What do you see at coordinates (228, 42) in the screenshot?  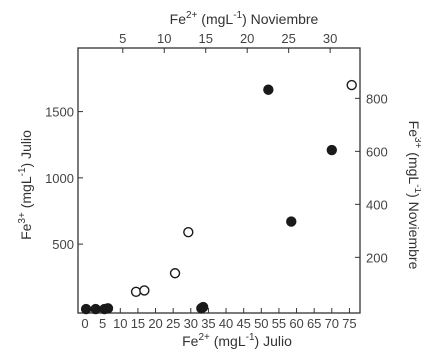 I see `top-axis-ticks: 5 10 15 20 25 30` at bounding box center [228, 42].